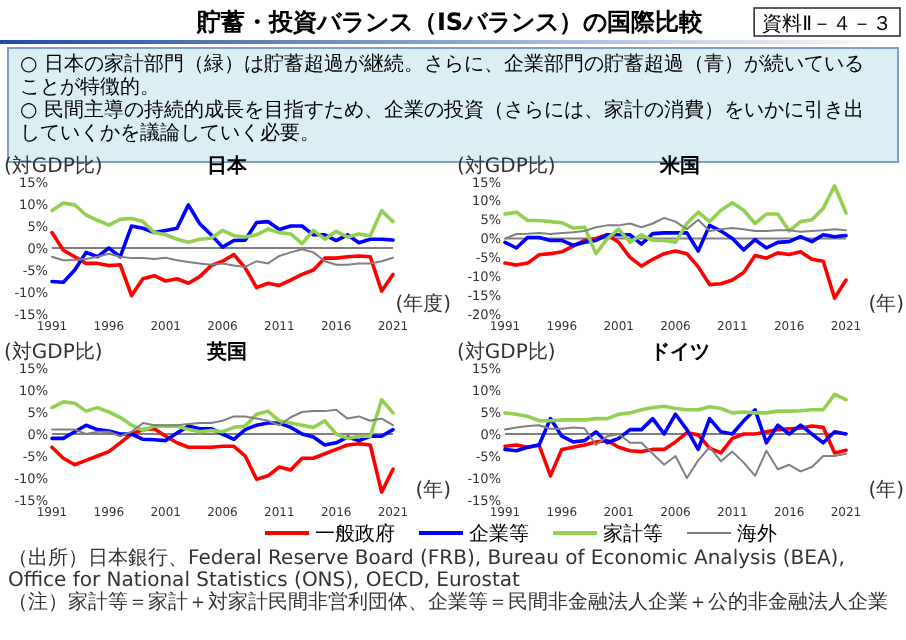 The height and width of the screenshot is (640, 906). Describe the element at coordinates (678, 166) in the screenshot. I see `chart-title: 米国` at that location.